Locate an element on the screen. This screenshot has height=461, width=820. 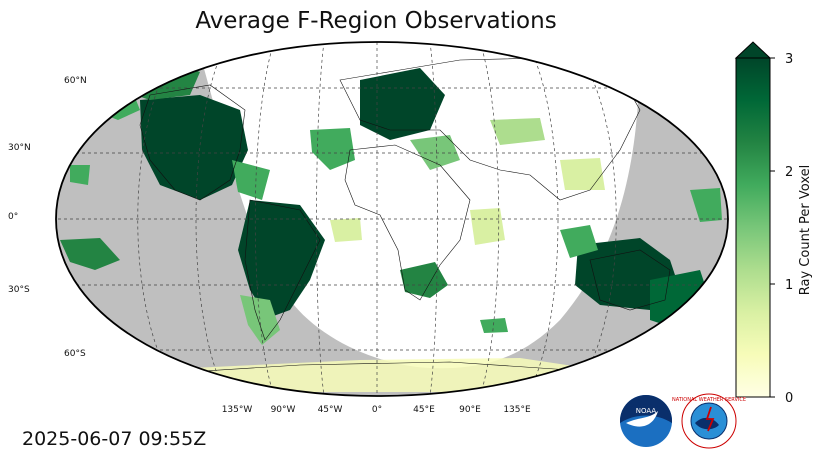
lon-label: 0° is located at coordinates (377, 410).